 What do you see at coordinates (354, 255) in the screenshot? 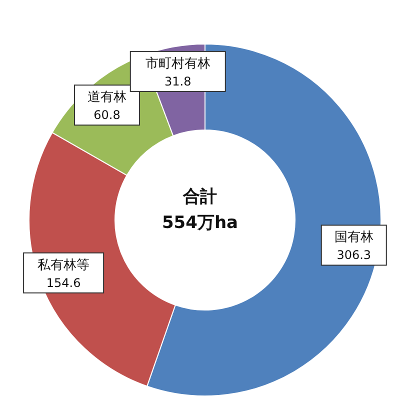
I see `data-label: 306.3` at bounding box center [354, 255].